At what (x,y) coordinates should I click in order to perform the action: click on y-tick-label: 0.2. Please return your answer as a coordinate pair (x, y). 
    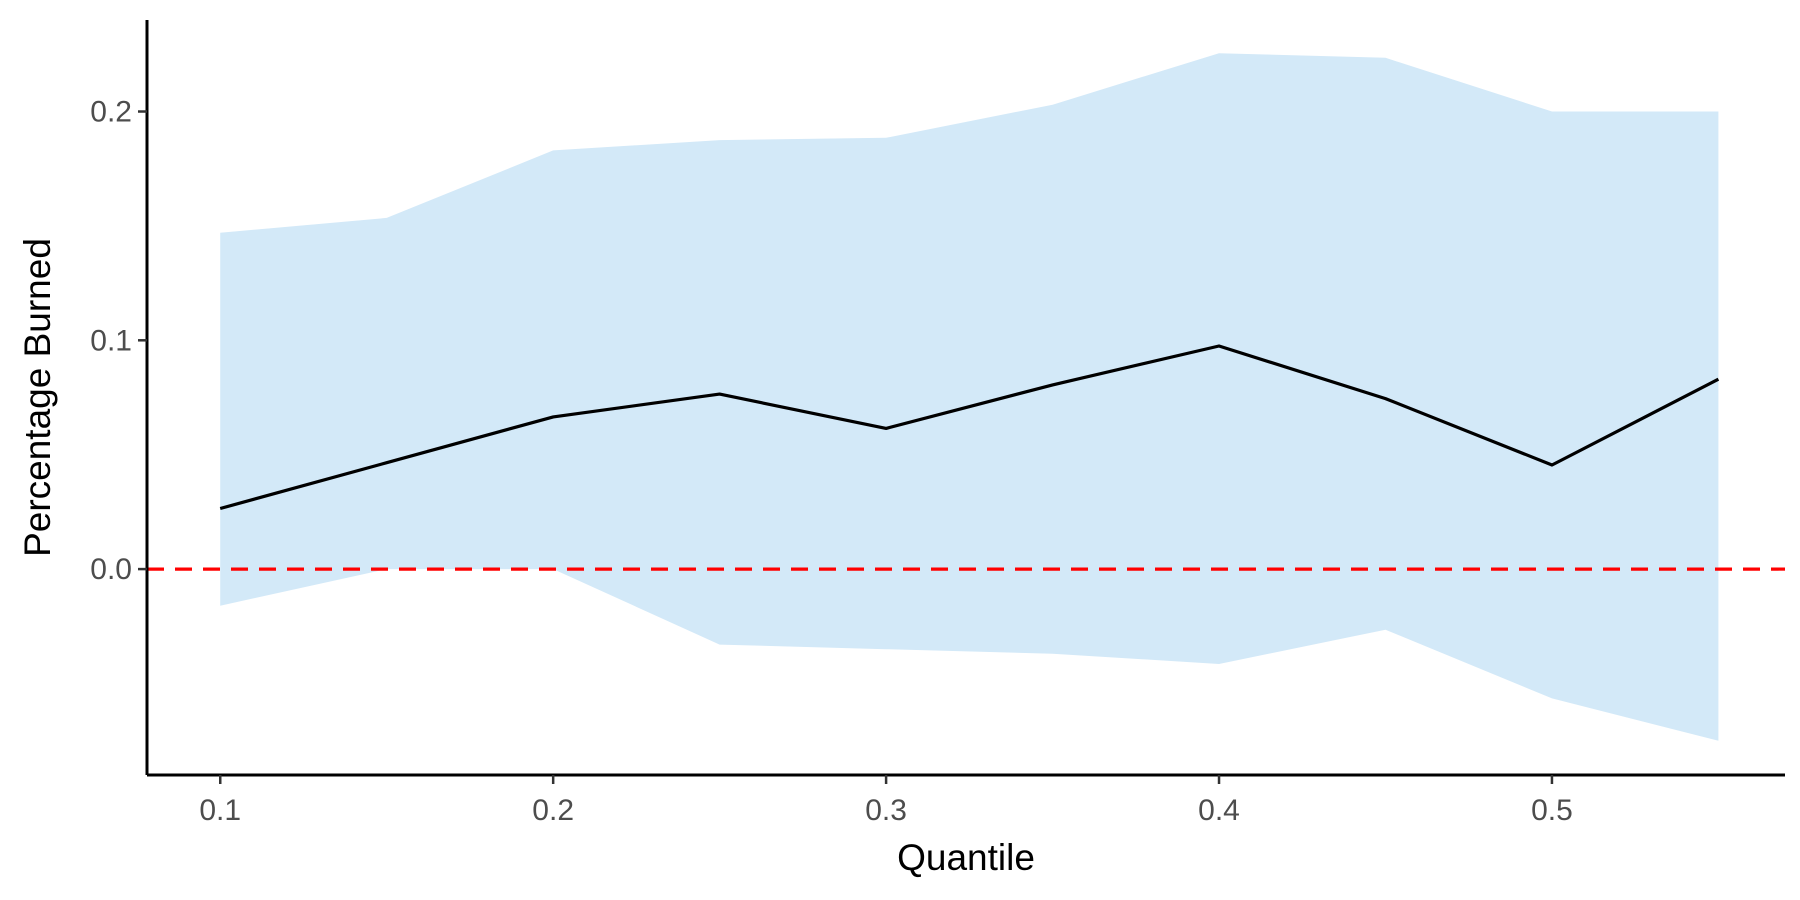
    Looking at the image, I should click on (111, 112).